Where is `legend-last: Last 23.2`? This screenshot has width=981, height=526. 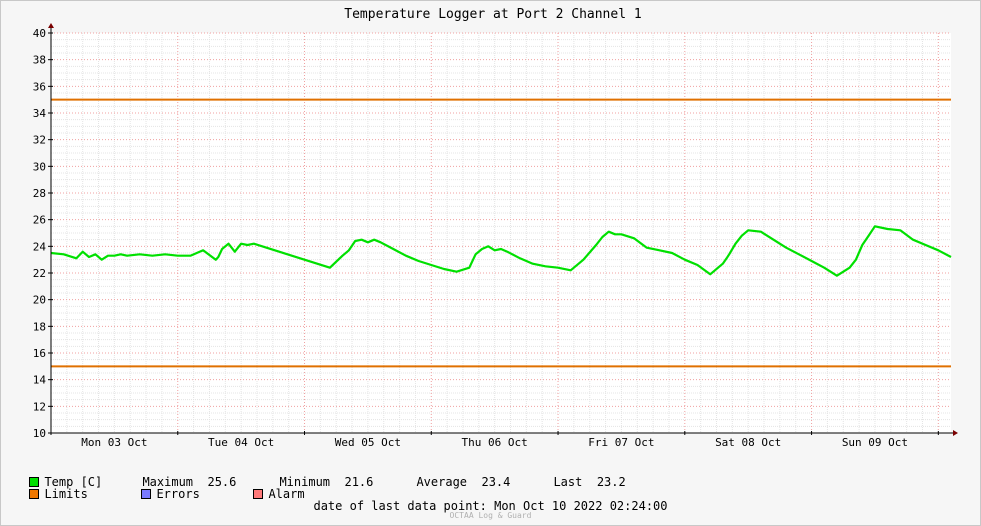
legend-last: Last 23.2 is located at coordinates (582, 476).